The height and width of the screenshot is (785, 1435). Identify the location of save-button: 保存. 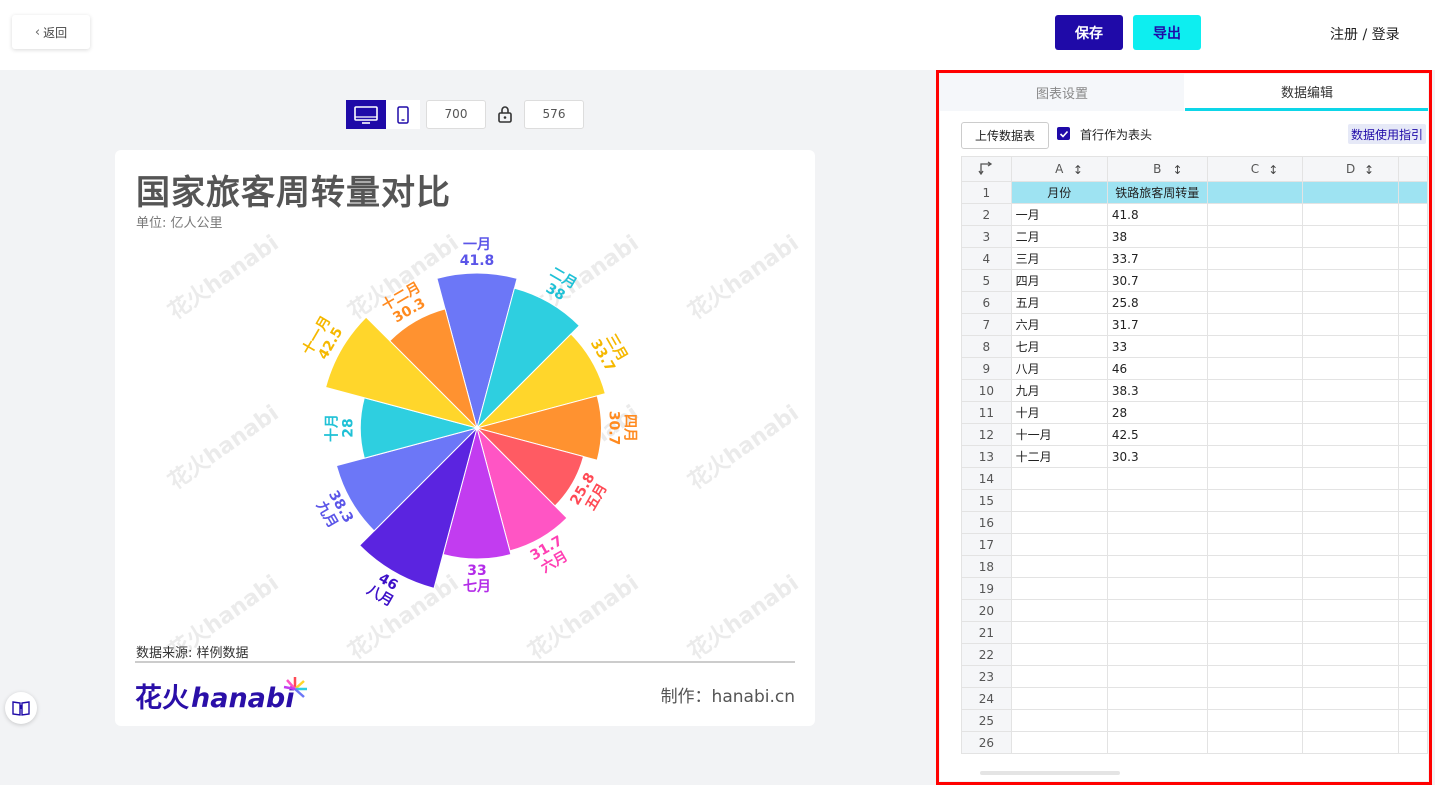
(1089, 32).